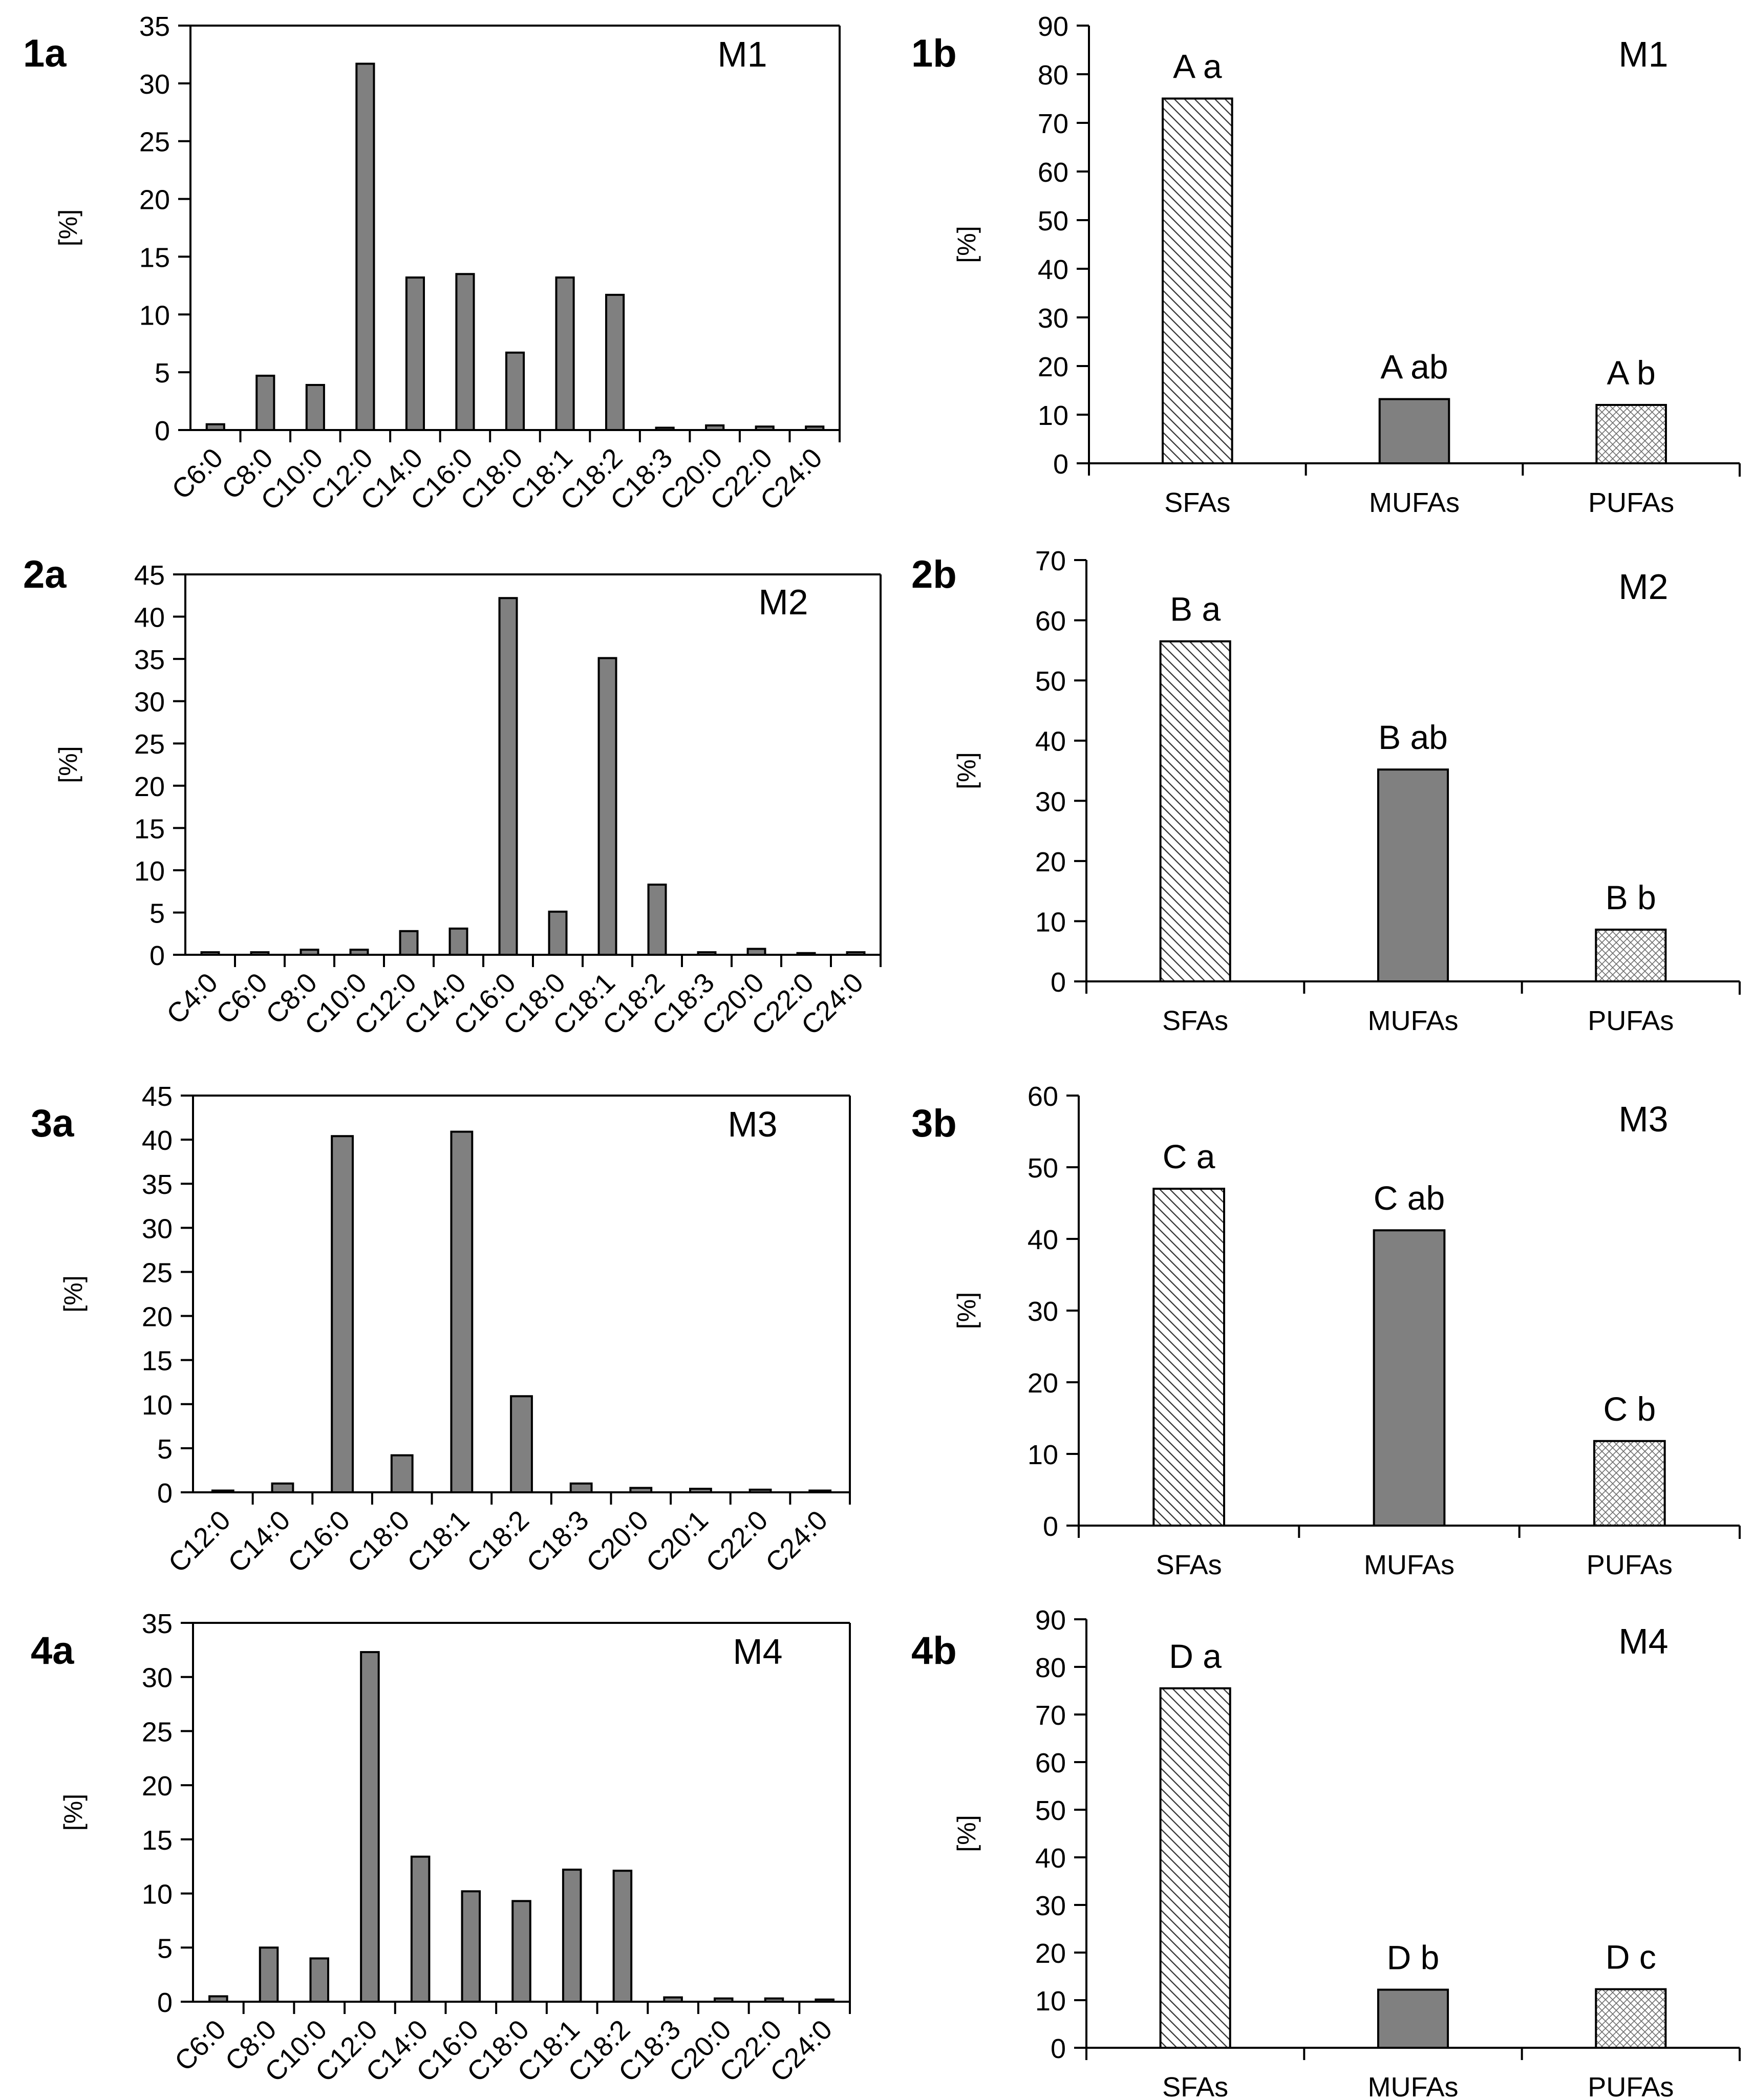  Describe the element at coordinates (149, 828) in the screenshot. I see `y-tick-label: 15` at that location.